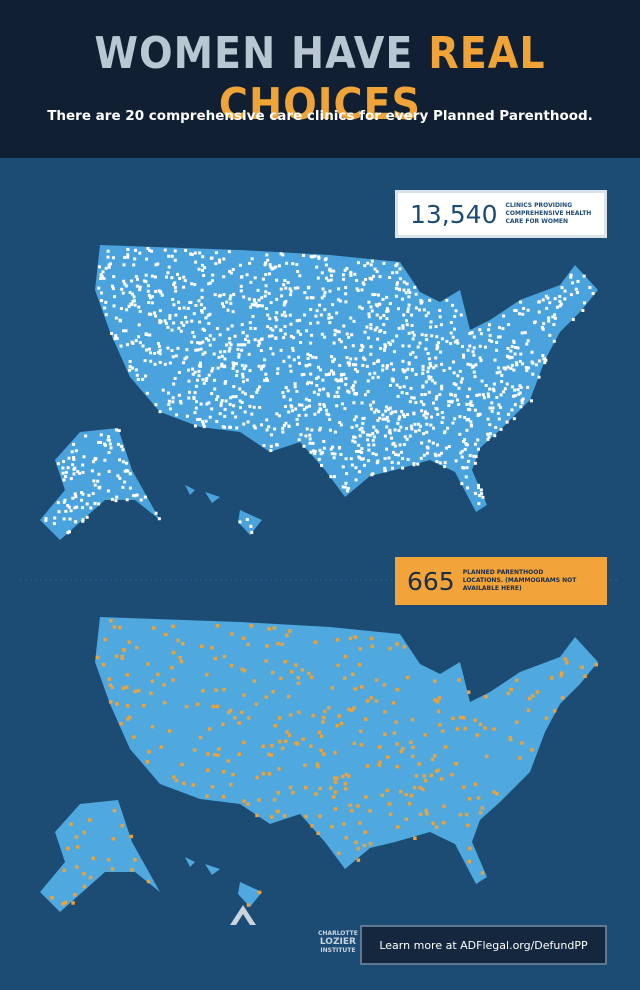  Describe the element at coordinates (190, 862) in the screenshot. I see `land` at that location.